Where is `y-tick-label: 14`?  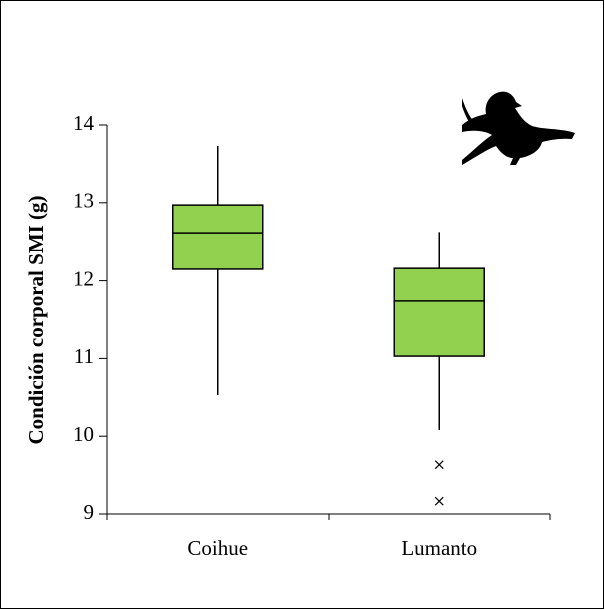
y-tick-label: 14 is located at coordinates (84, 123).